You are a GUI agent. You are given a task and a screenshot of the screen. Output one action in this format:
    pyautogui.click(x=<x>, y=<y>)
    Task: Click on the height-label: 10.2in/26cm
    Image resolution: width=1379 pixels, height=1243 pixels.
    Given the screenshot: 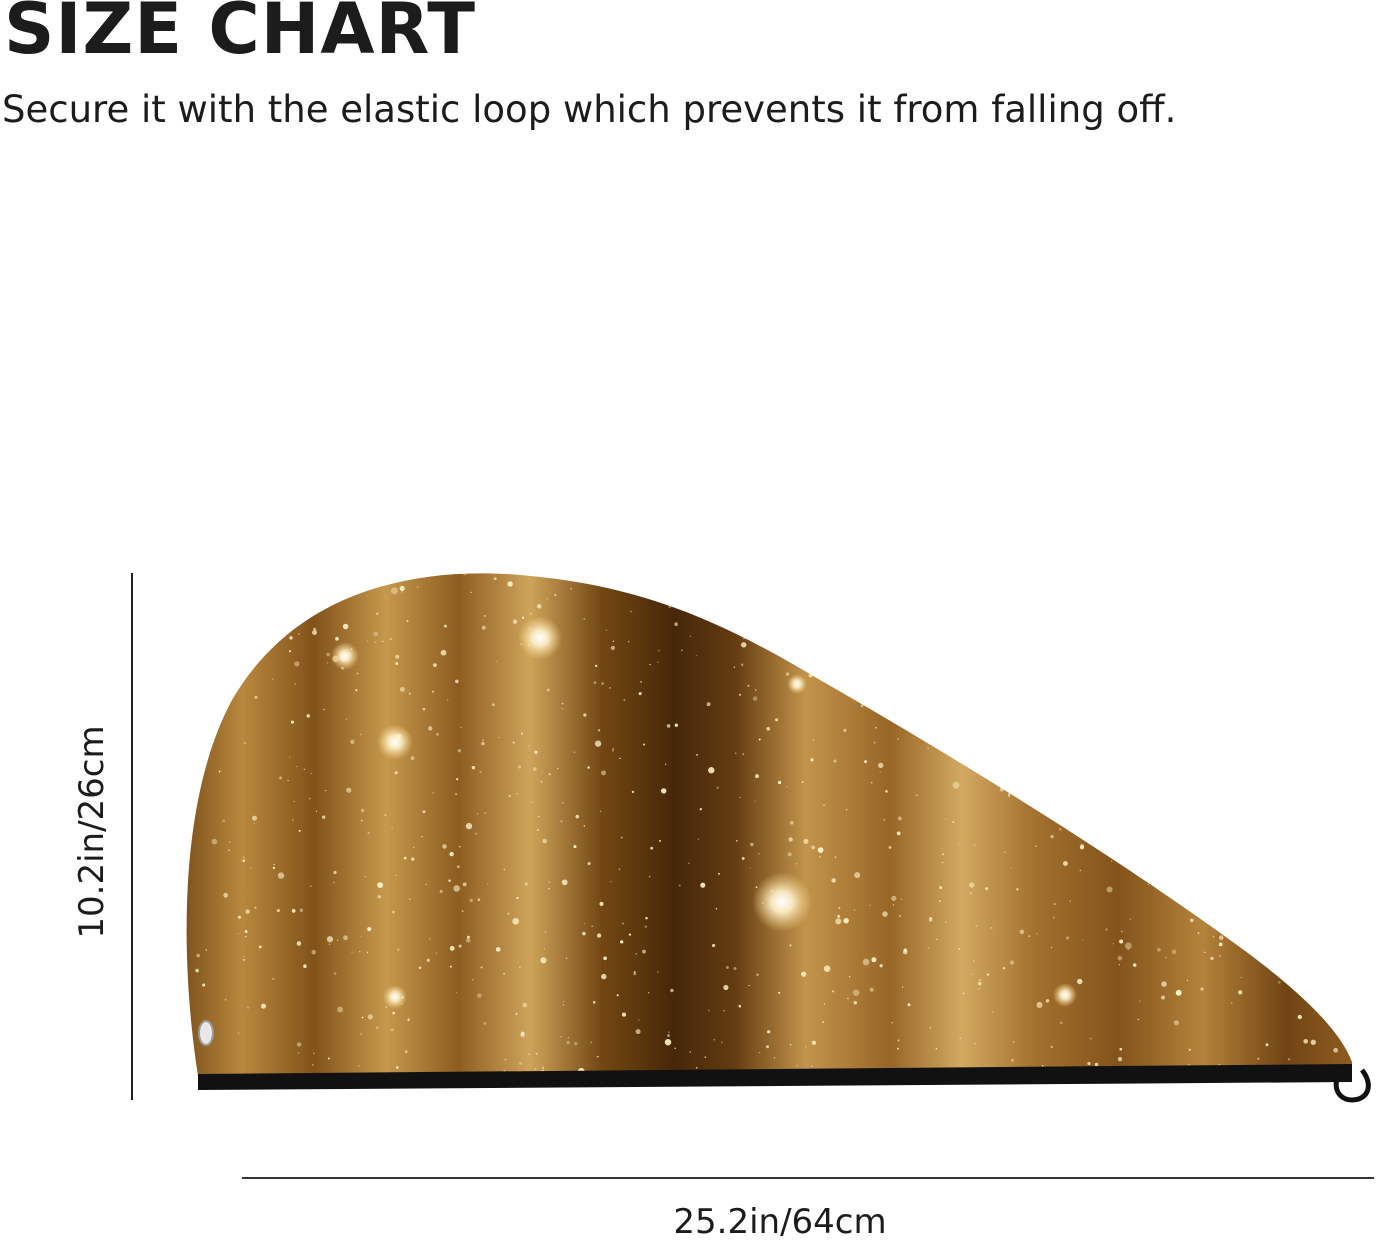 What is the action you would take?
    pyautogui.click(x=92, y=832)
    